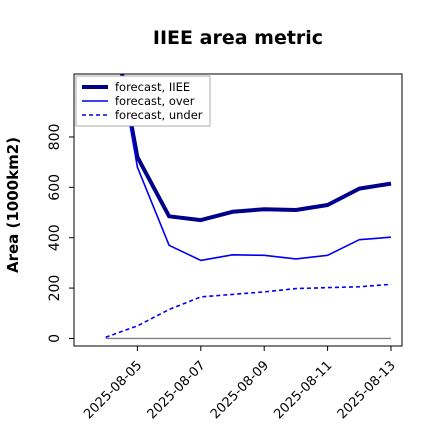  Describe the element at coordinates (155, 101) in the screenshot. I see `legend-entry-1: forecast, over` at that location.